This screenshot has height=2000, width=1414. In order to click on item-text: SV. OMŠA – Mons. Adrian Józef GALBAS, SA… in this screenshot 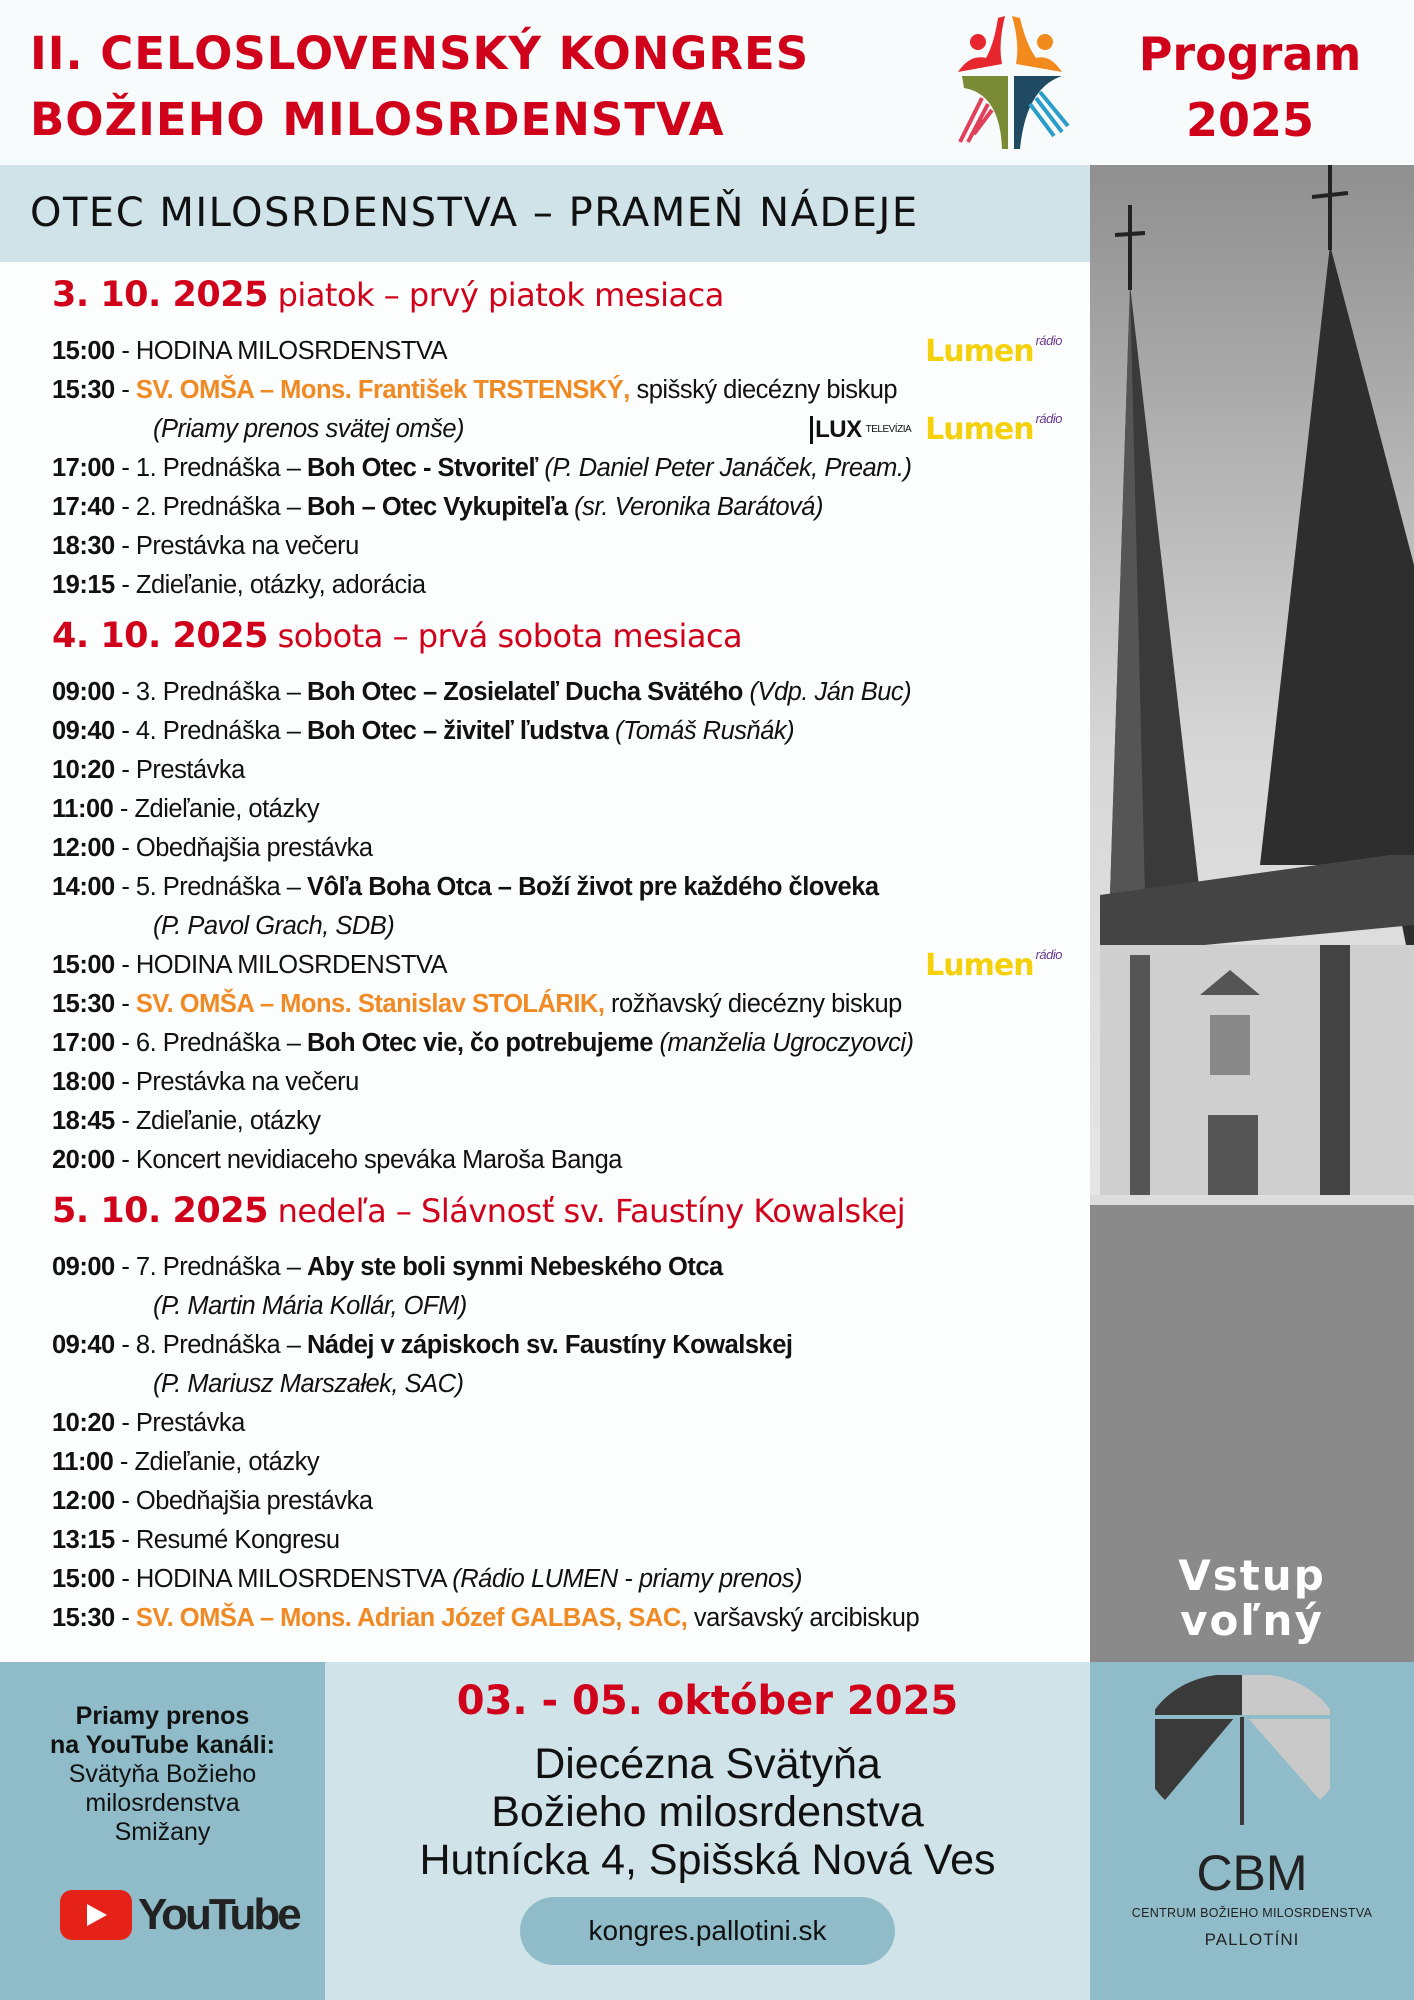, I will do `click(411, 1618)`.